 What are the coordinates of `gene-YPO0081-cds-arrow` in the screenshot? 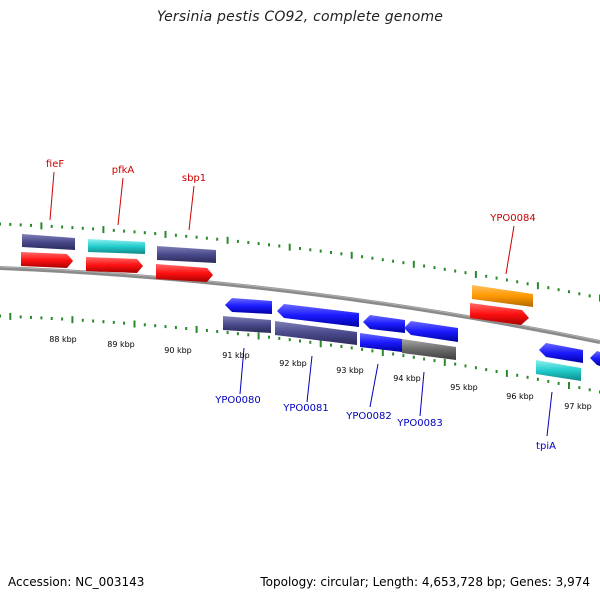 It's located at (318, 315).